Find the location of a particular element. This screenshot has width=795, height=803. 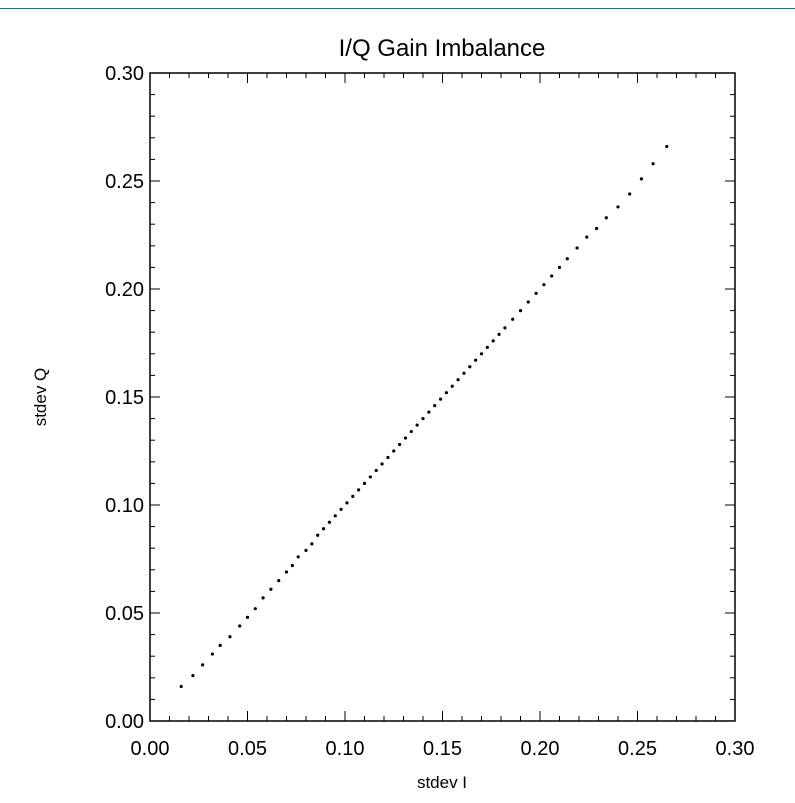

x-tick-label: 0.10 is located at coordinates (345, 749).